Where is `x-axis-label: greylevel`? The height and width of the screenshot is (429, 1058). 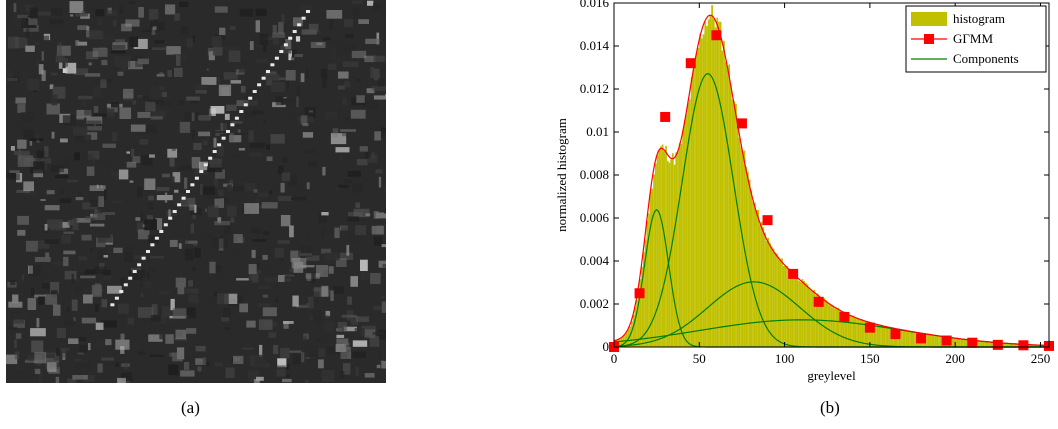
x-axis-label: greylevel is located at coordinates (831, 375).